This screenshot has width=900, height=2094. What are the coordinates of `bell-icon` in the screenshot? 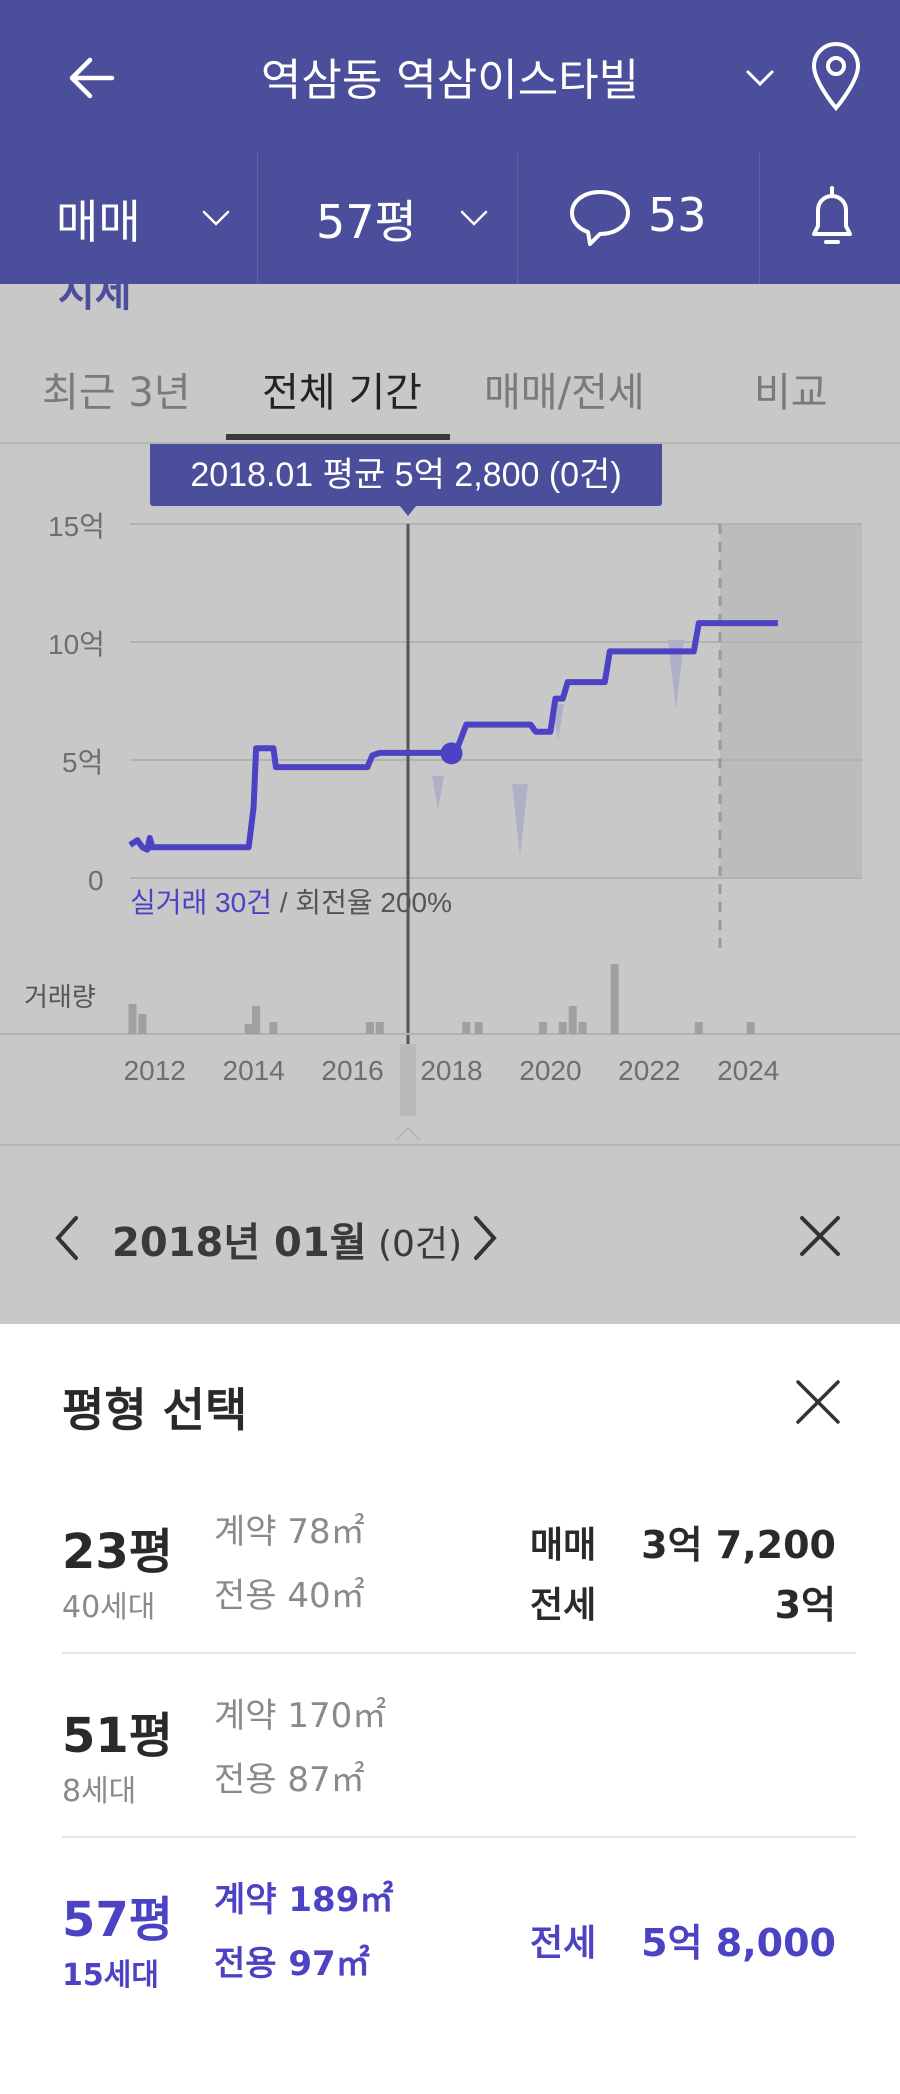 It's located at (832, 215).